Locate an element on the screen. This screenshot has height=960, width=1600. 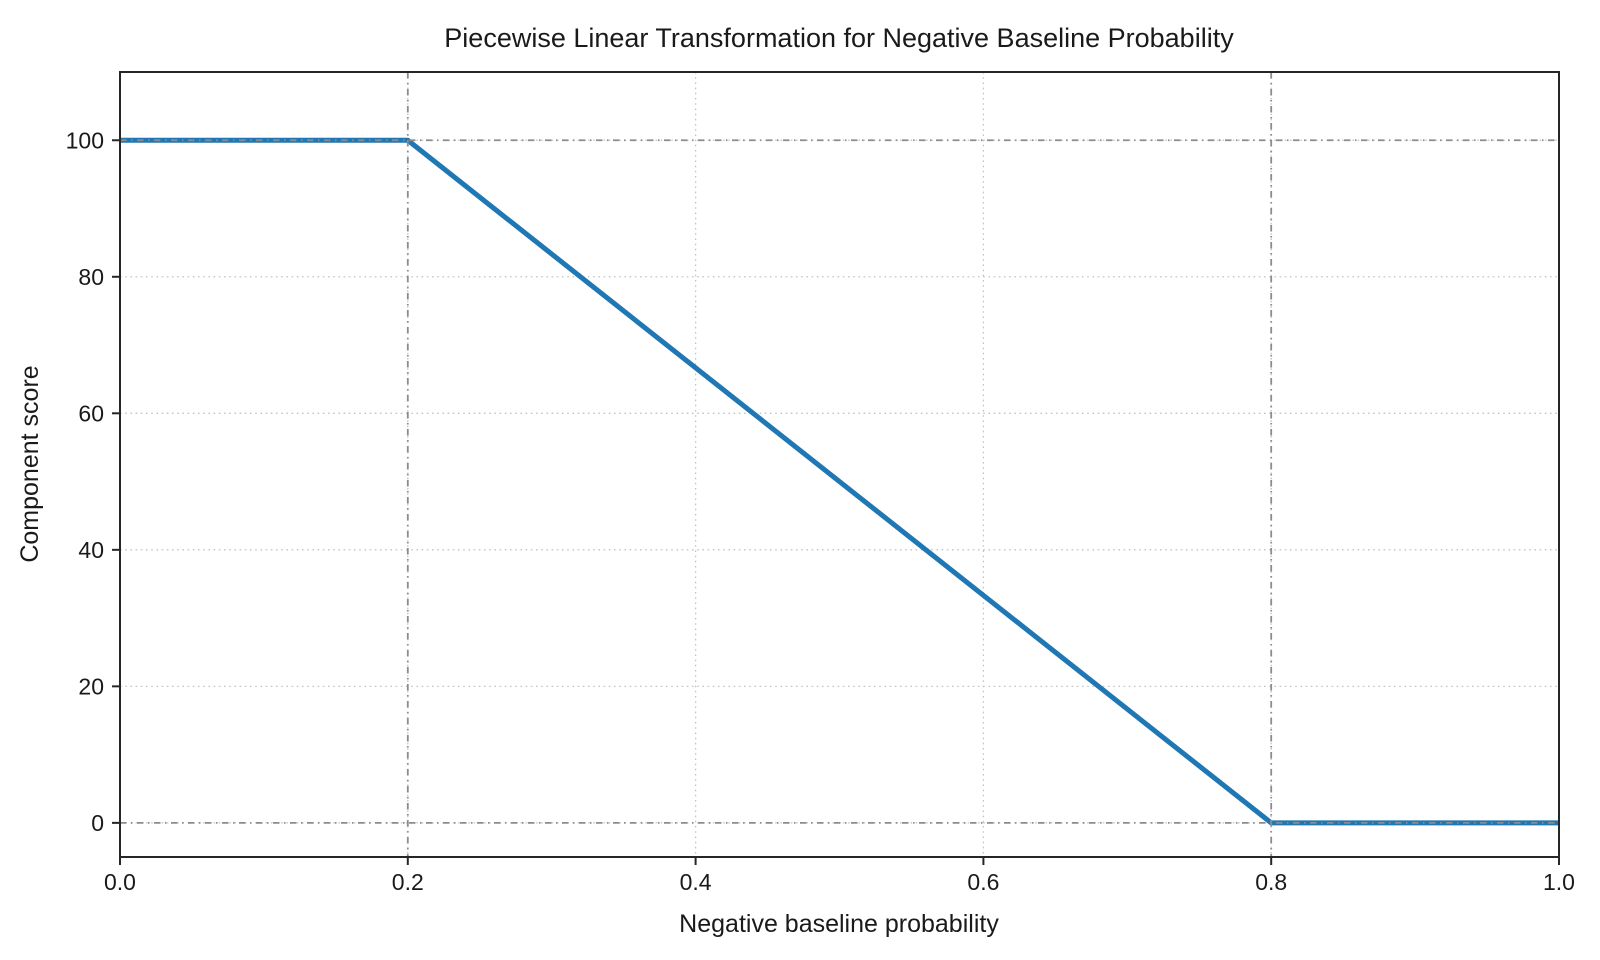
y-axis-label: Component score is located at coordinates (30, 463).